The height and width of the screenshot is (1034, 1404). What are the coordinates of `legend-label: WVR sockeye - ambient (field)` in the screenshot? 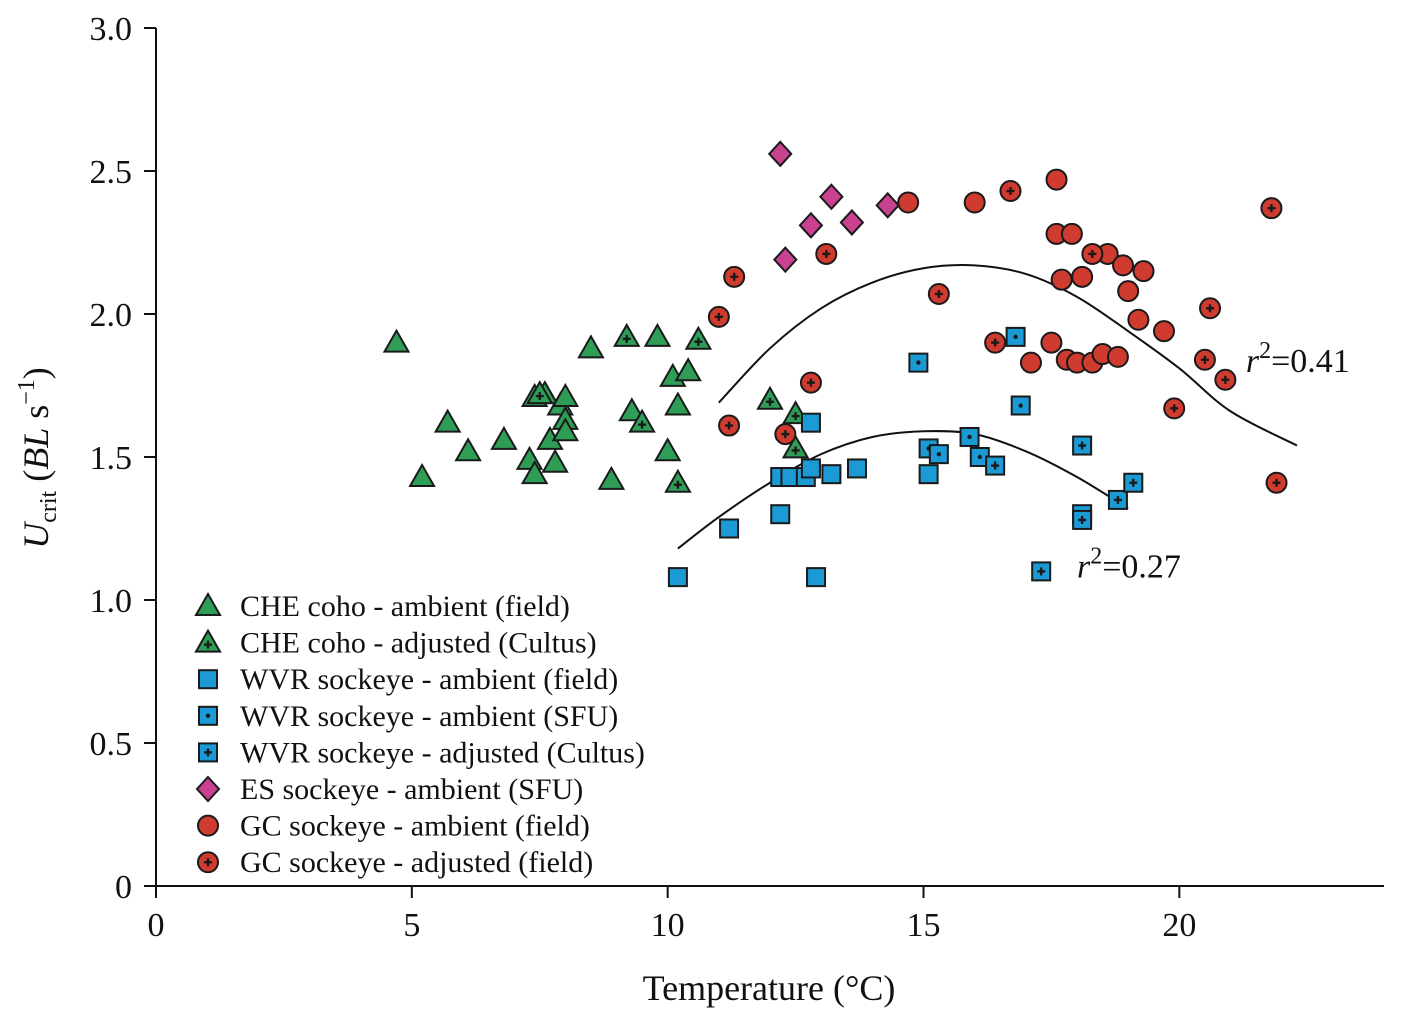 It's located at (429, 679).